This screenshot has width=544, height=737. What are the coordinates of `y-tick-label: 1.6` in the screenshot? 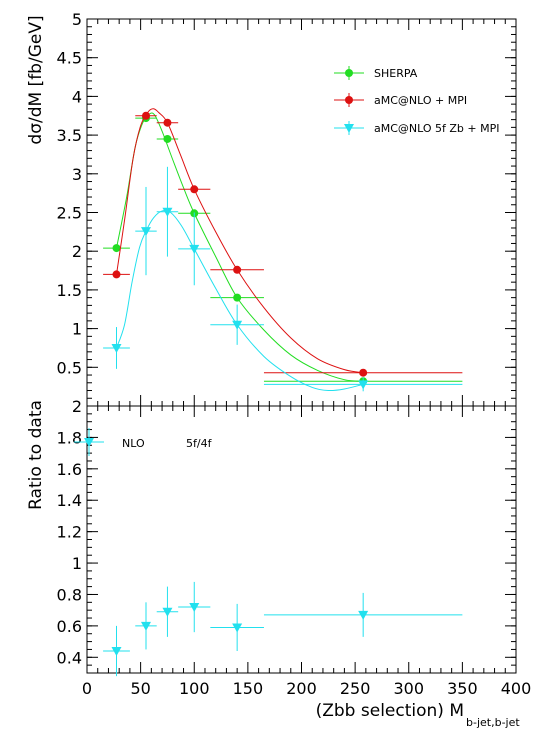 It's located at (69, 469).